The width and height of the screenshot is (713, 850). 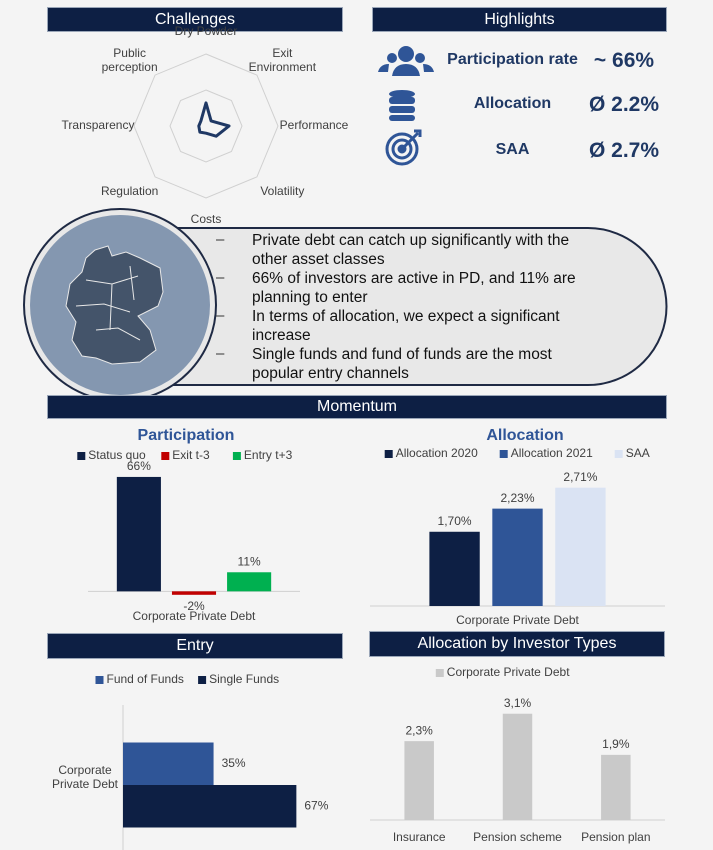 What do you see at coordinates (129, 191) in the screenshot?
I see `radar-label: Regulation` at bounding box center [129, 191].